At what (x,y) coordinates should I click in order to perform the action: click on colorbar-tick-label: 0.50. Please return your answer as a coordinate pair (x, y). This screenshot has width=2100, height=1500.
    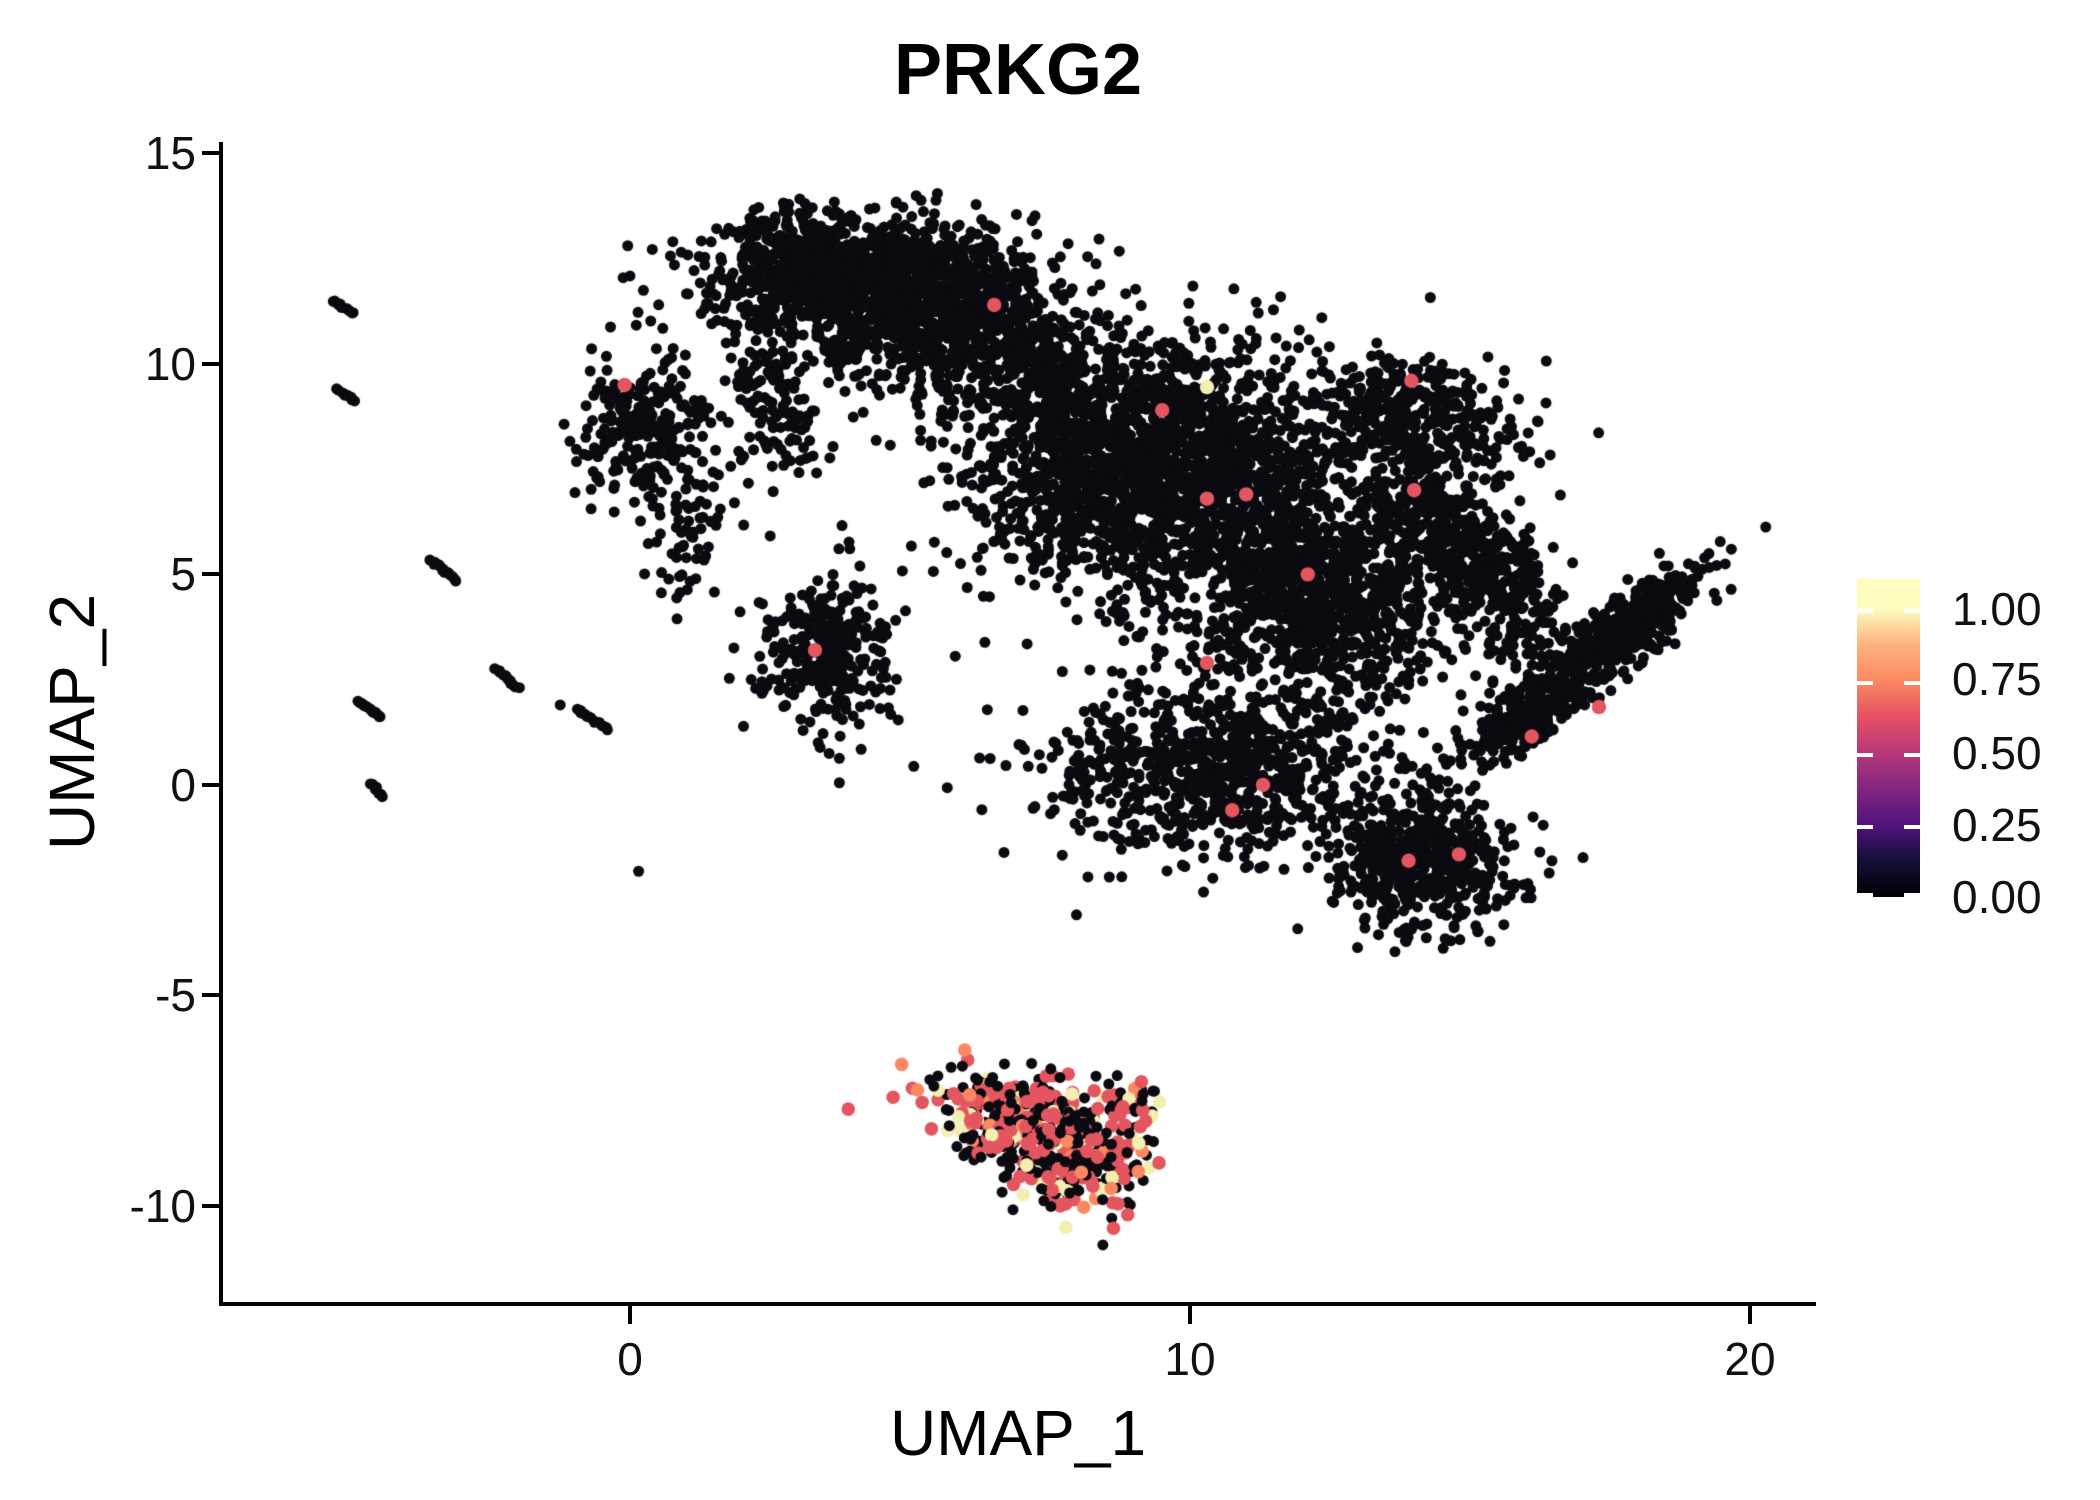
    Looking at the image, I should click on (1997, 753).